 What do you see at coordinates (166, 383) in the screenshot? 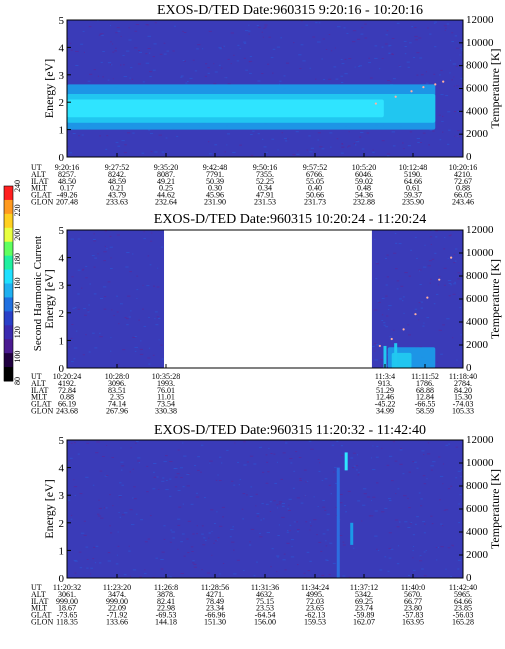
I see `ephemeris-cell: 1993.` at bounding box center [166, 383].